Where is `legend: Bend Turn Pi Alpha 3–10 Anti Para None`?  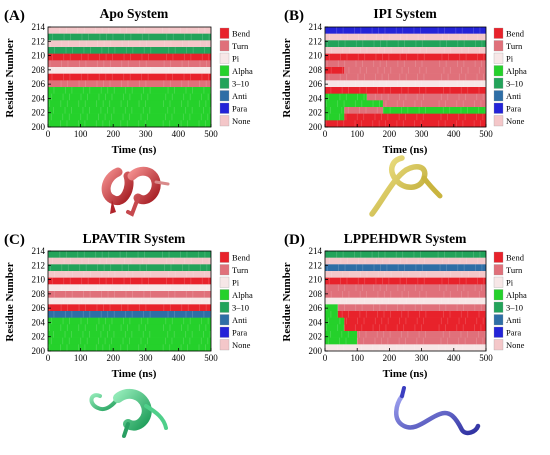 legend: Bend Turn Pi Alpha 3–10 Anti Para None is located at coordinates (510, 301).